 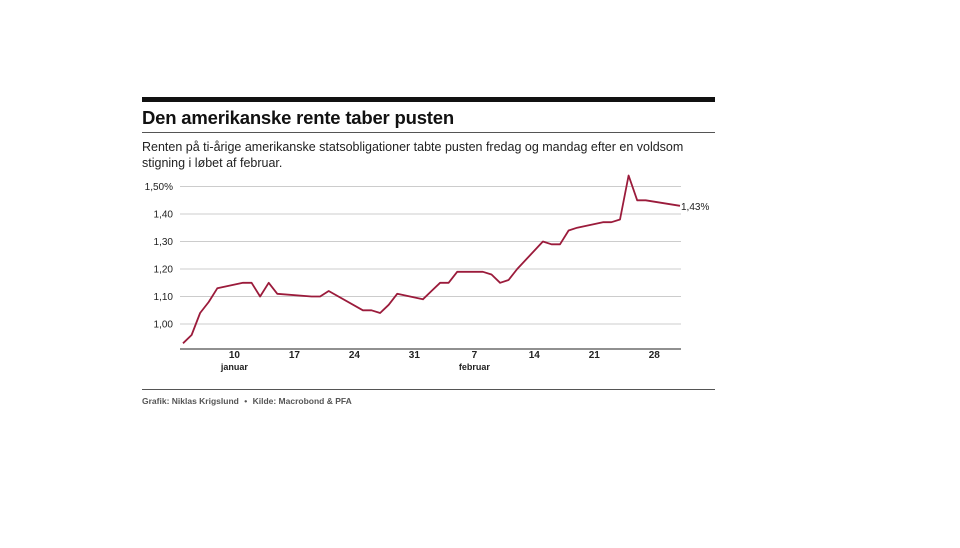 I want to click on source-text: Kilde: Macrobond & PFA, so click(x=302, y=401).